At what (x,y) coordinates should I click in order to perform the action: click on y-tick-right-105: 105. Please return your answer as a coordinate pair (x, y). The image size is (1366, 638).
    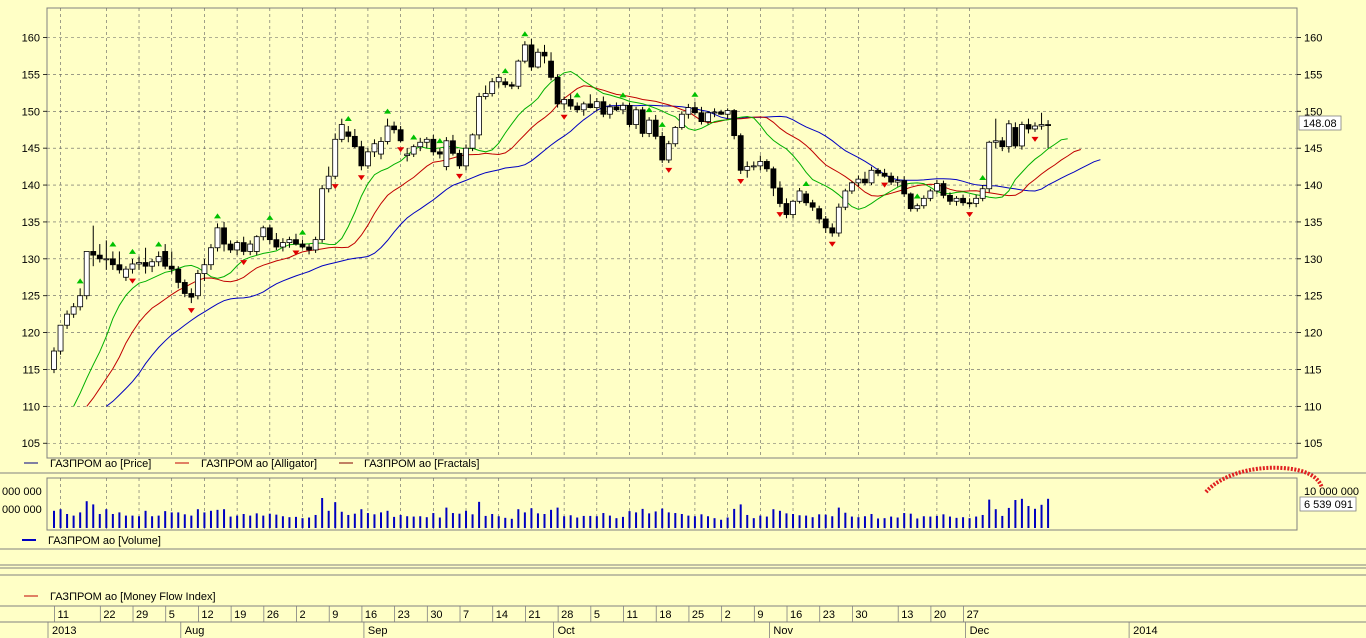
    Looking at the image, I should click on (1313, 444).